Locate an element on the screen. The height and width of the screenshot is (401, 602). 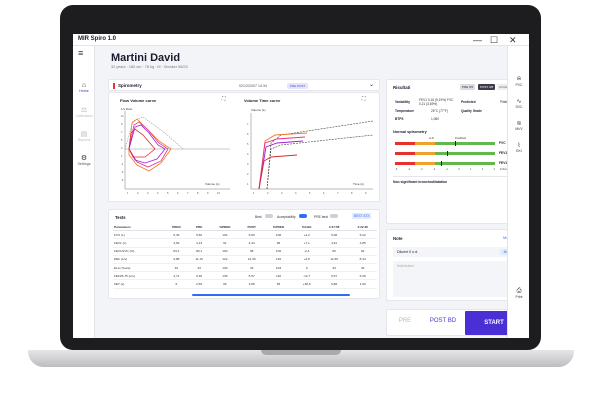
tests-title: Tests is located at coordinates (120, 217).